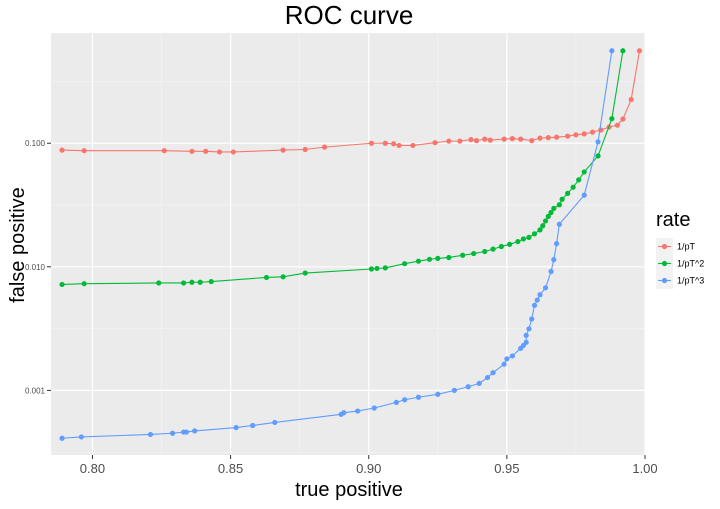 The image size is (720, 509). Describe the element at coordinates (690, 281) in the screenshot. I see `legend-label: 1/pT^3` at that location.